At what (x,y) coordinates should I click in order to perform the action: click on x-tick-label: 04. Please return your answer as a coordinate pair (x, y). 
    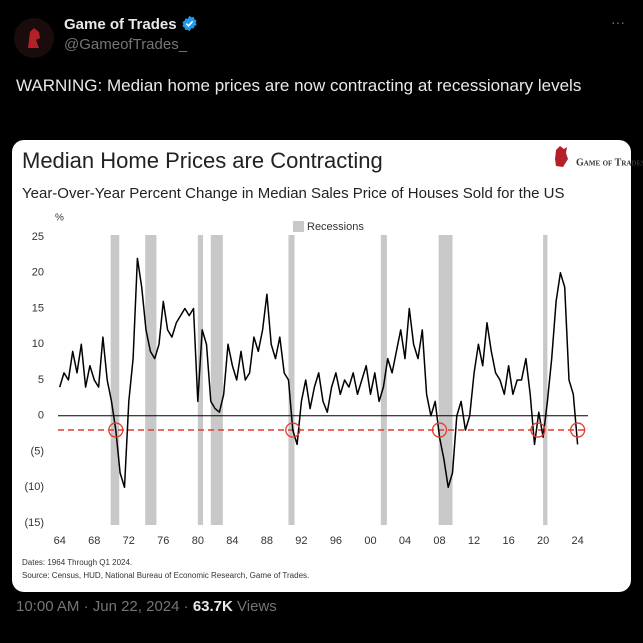
    Looking at the image, I should click on (405, 541).